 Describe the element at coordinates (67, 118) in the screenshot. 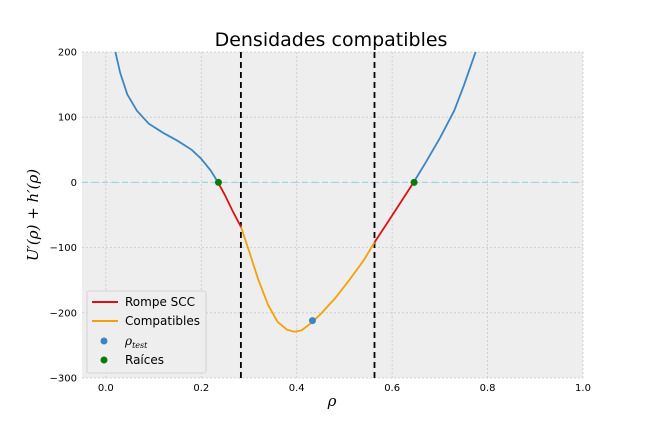

I see `y-tick-label: 100` at that location.